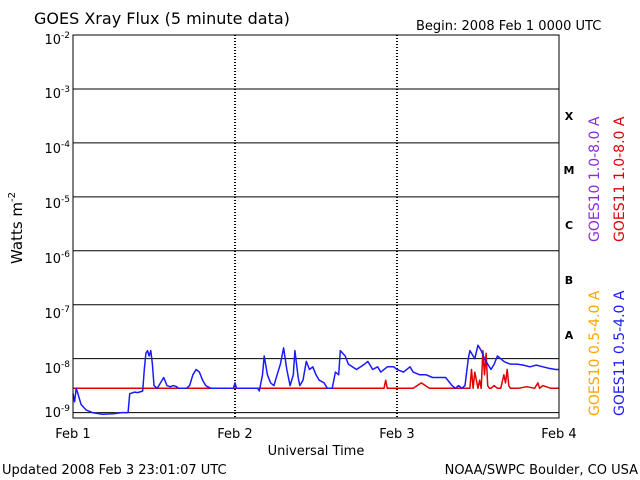 This screenshot has width=640, height=480. I want to click on credit-text: NOAA/SWPC Boulder, CO USA, so click(541, 470).